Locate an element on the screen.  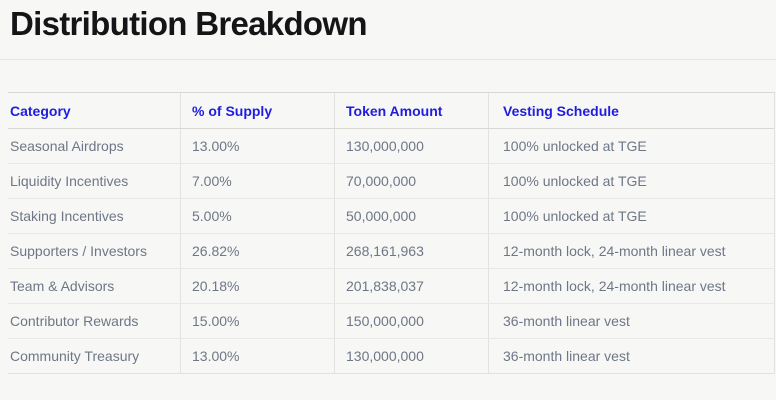
cell-token-amount: 268,161,963 is located at coordinates (411, 251).